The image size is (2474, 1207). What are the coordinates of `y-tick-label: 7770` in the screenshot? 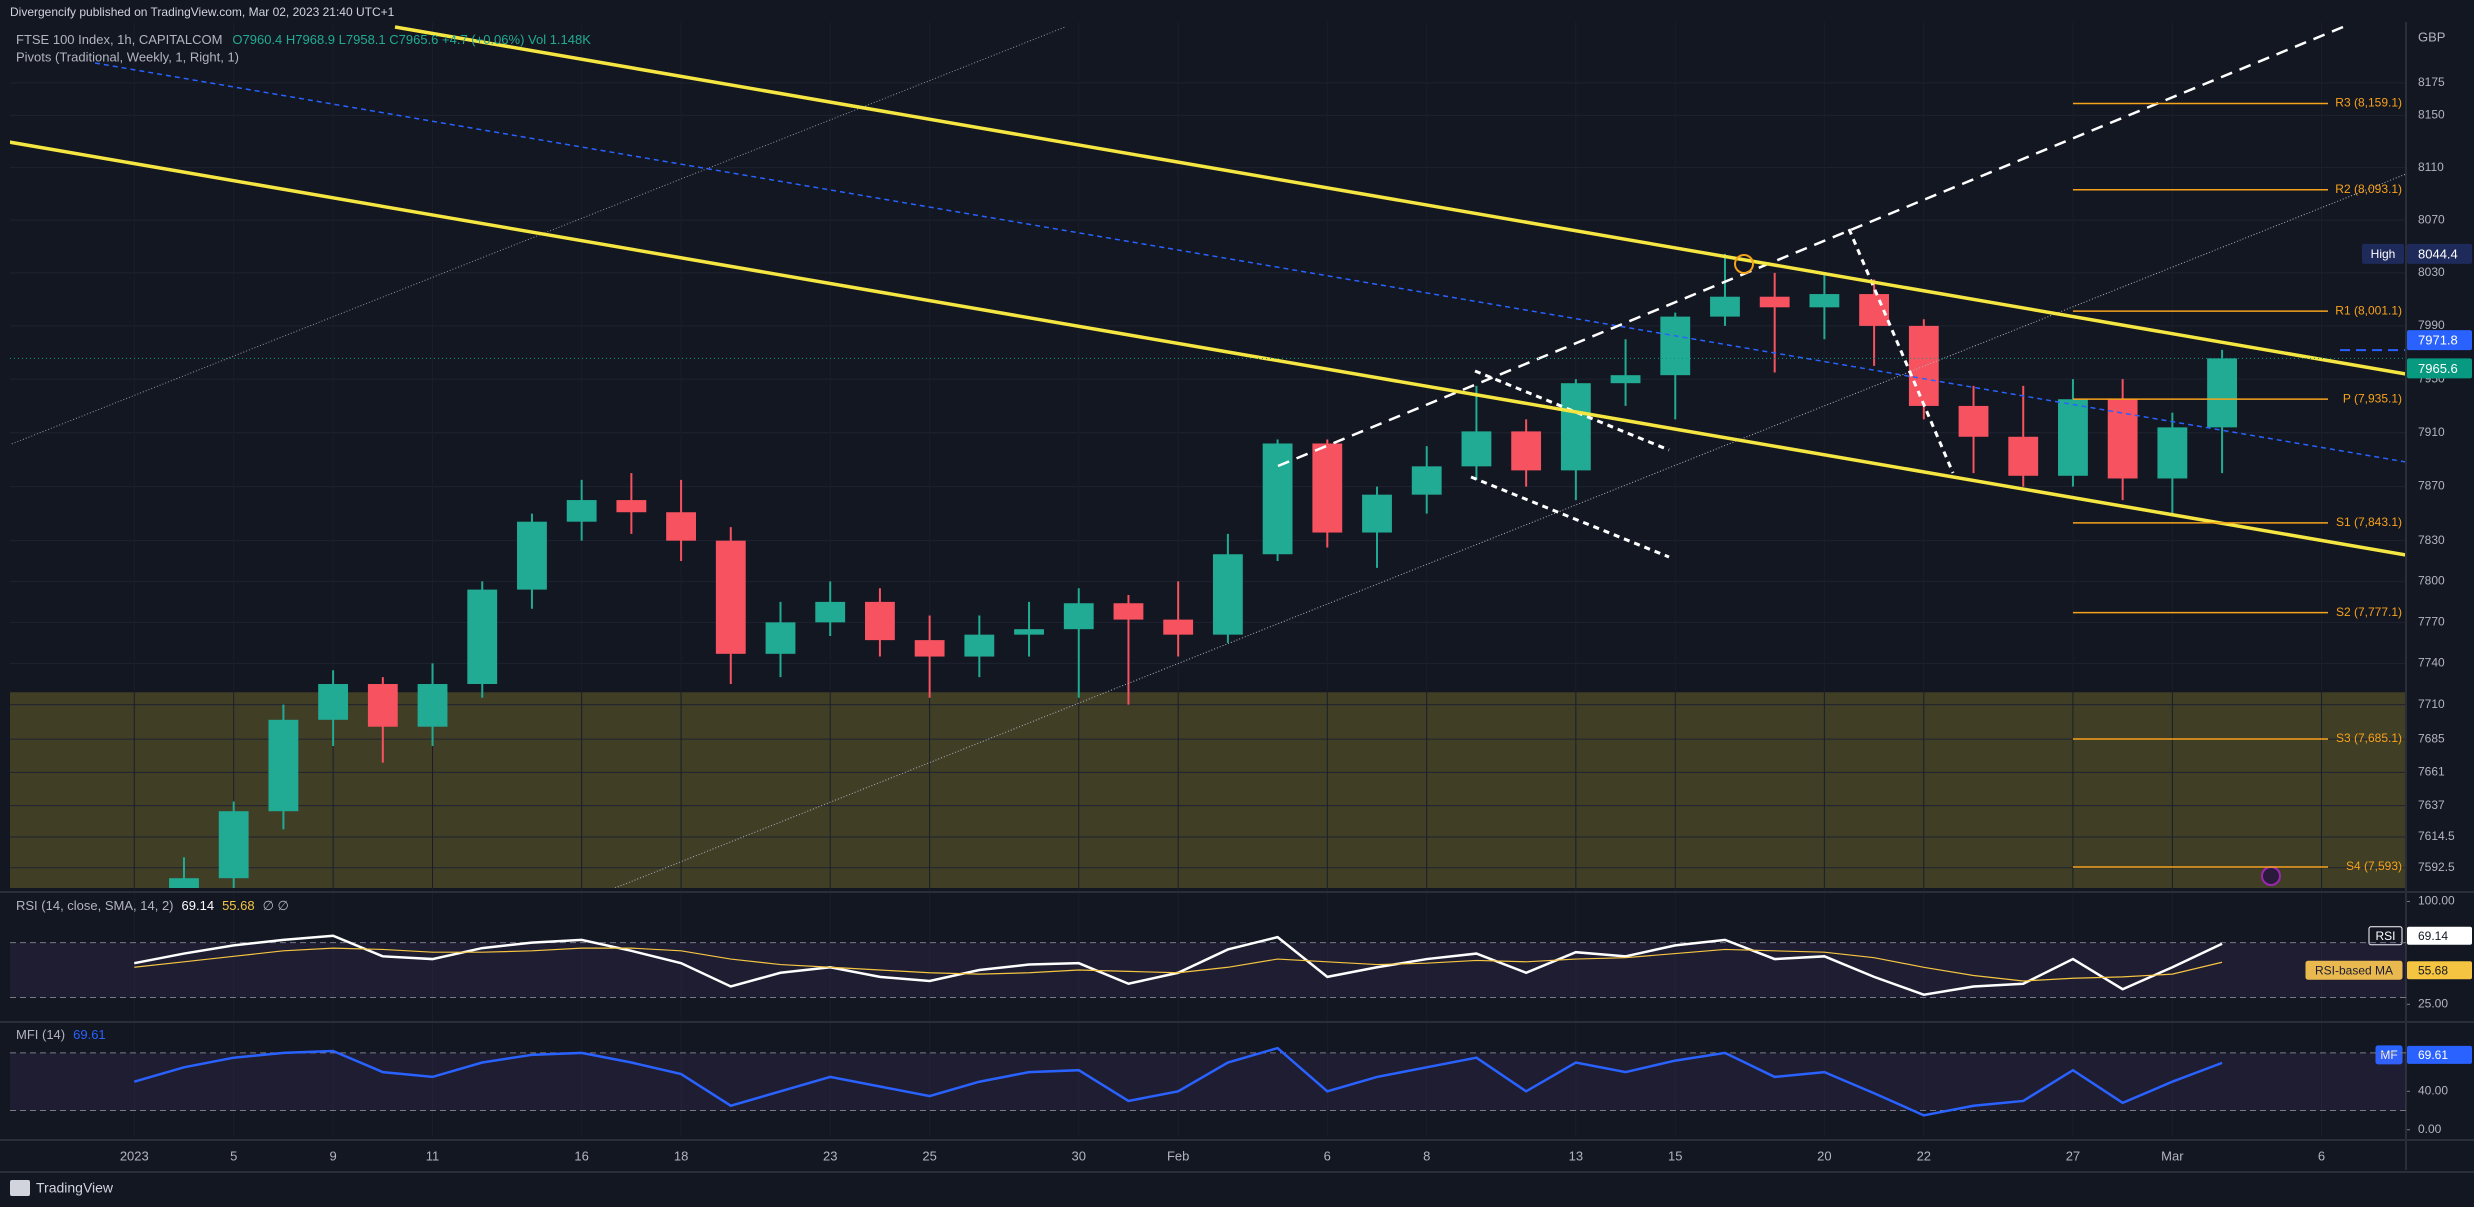 It's located at (2431, 622).